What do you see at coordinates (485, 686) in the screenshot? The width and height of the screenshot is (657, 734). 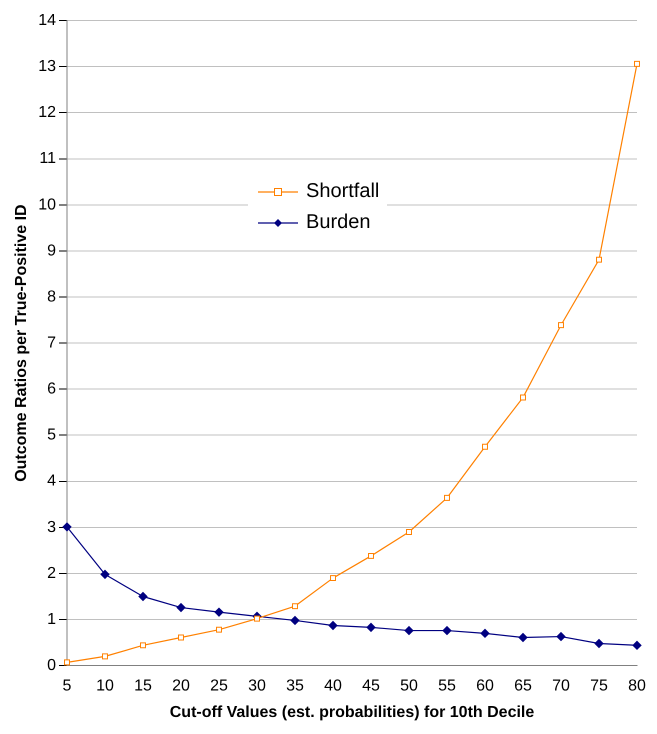 I see `x-tick-label: 60` at bounding box center [485, 686].